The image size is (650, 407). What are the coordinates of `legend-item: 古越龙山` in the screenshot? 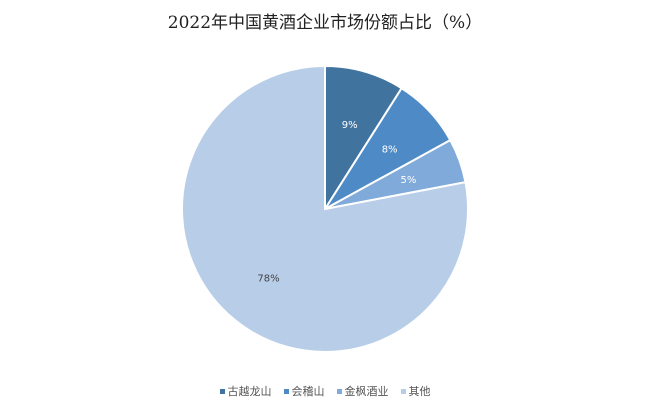 It's located at (245, 391).